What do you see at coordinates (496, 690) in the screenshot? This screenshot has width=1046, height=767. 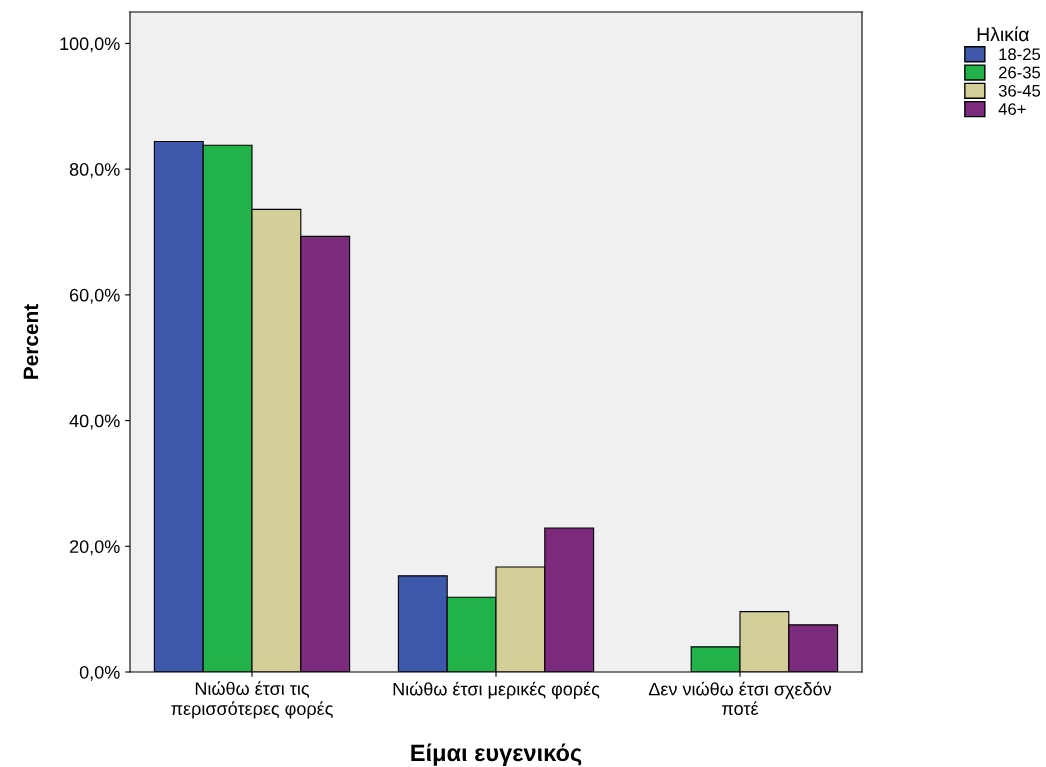 I see `x-tick-label: Νιώθω έτσι μερικές φορές` at bounding box center [496, 690].